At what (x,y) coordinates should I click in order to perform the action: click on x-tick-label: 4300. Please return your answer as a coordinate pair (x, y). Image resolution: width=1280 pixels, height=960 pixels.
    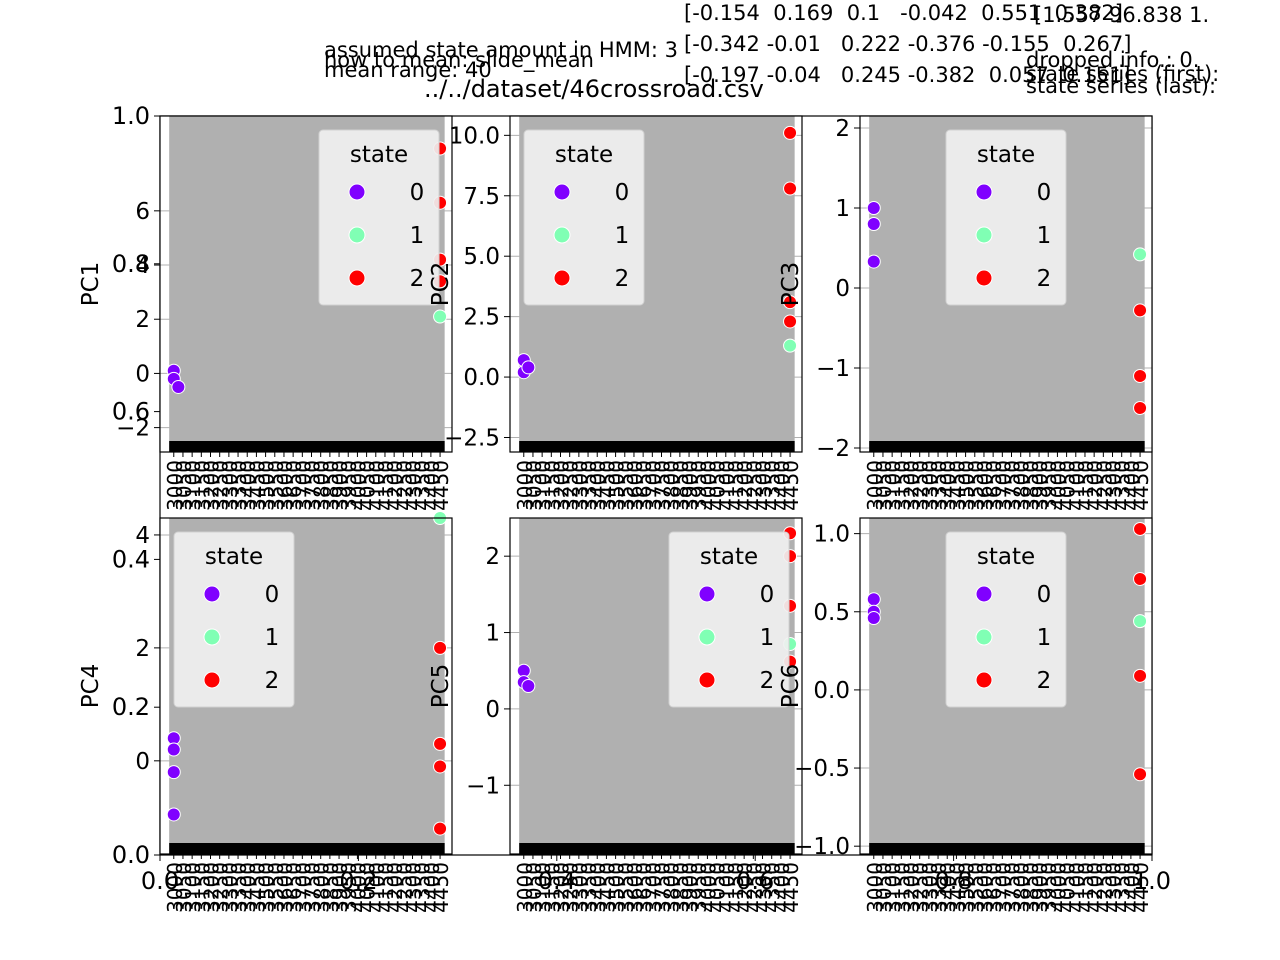
    Looking at the image, I should click on (764, 485).